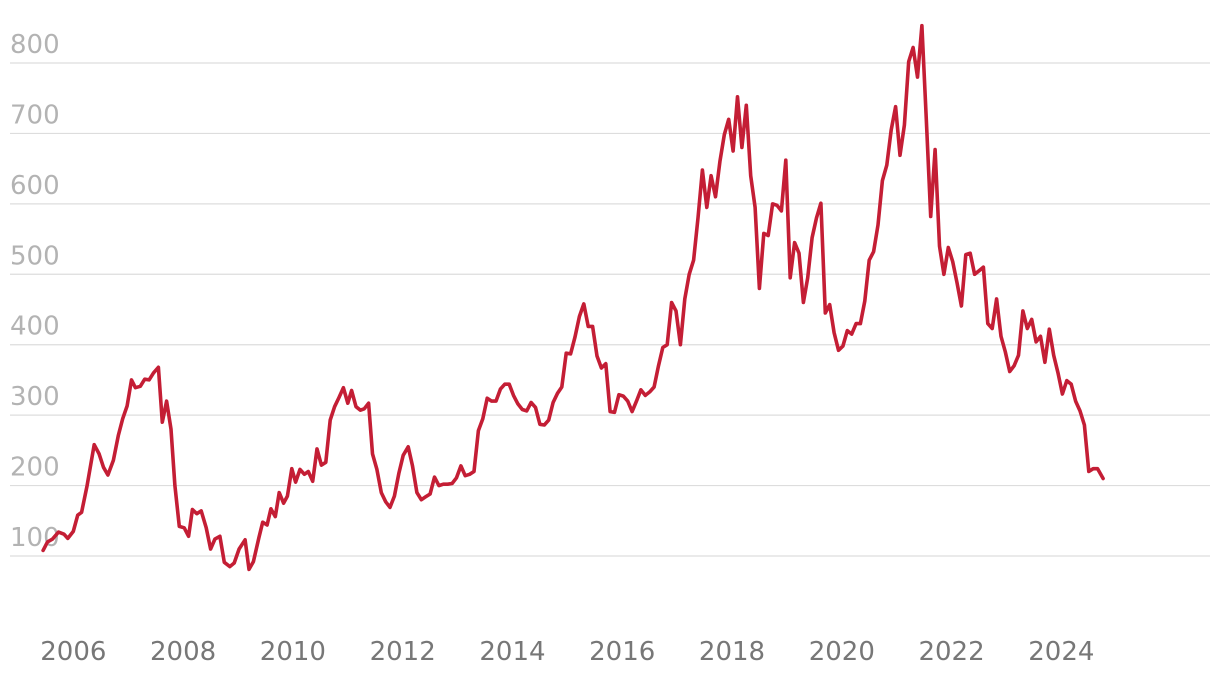  I want to click on y-tick-label: 200, so click(35, 468).